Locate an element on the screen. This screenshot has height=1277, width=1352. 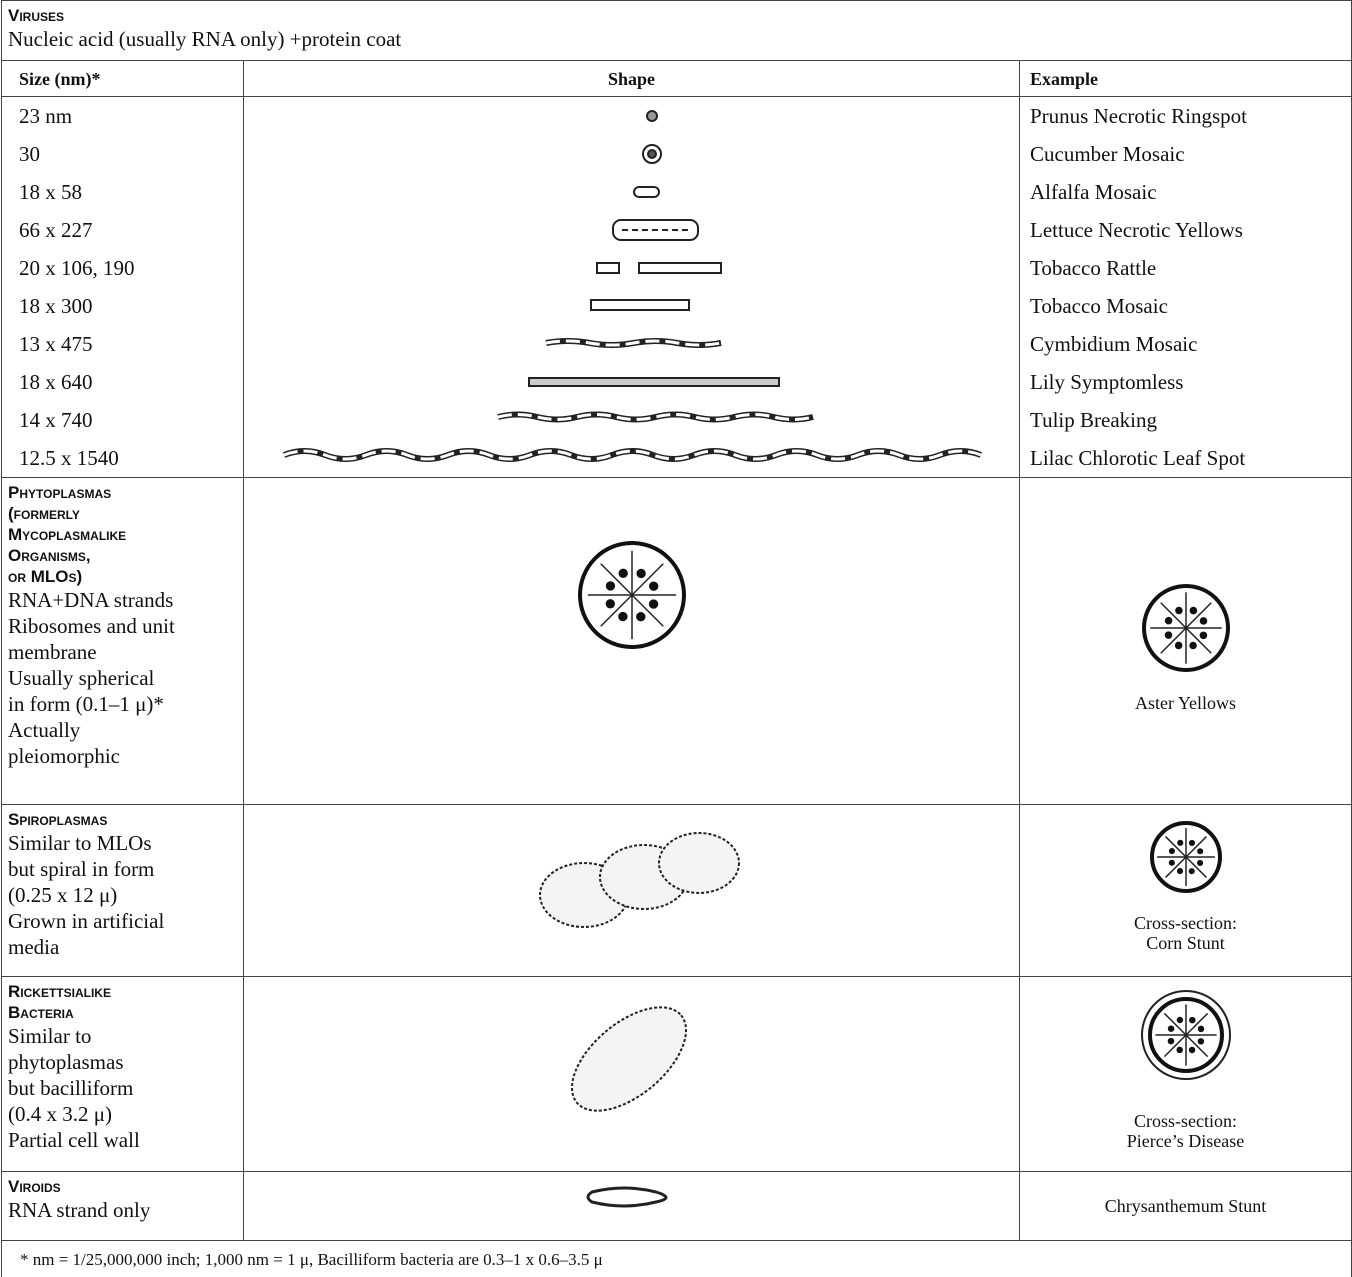
section-title: Bacteria is located at coordinates (41, 1012).